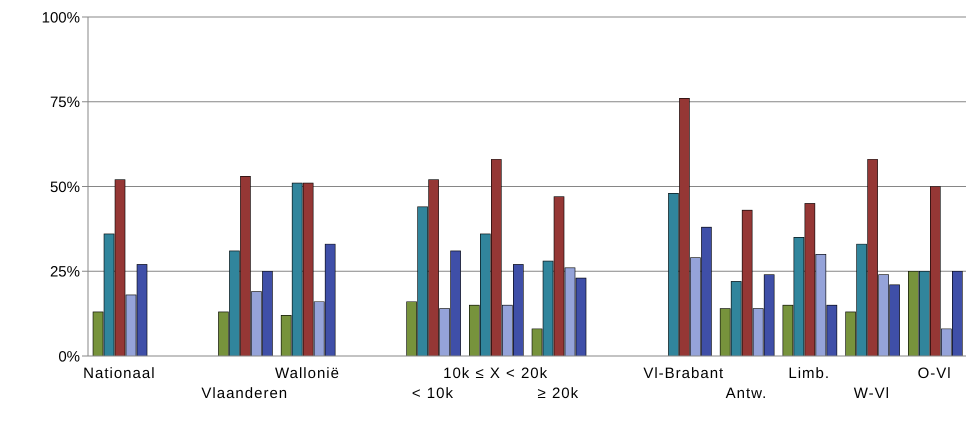  I want to click on x-tick-label: < 10k, so click(433, 393).